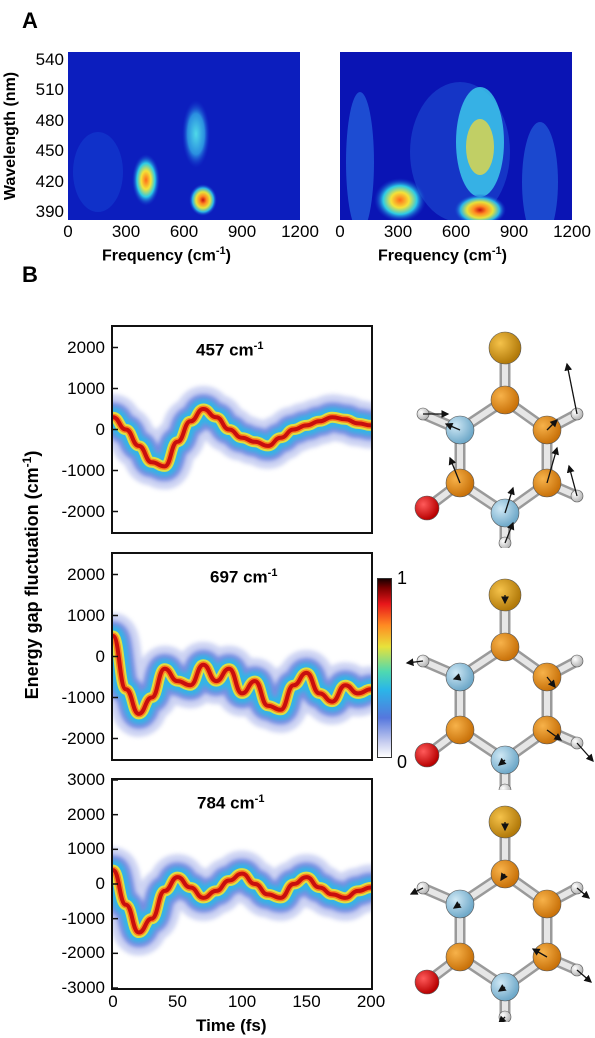  What do you see at coordinates (500, 913) in the screenshot?
I see `molecule-784-mode` at bounding box center [500, 913].